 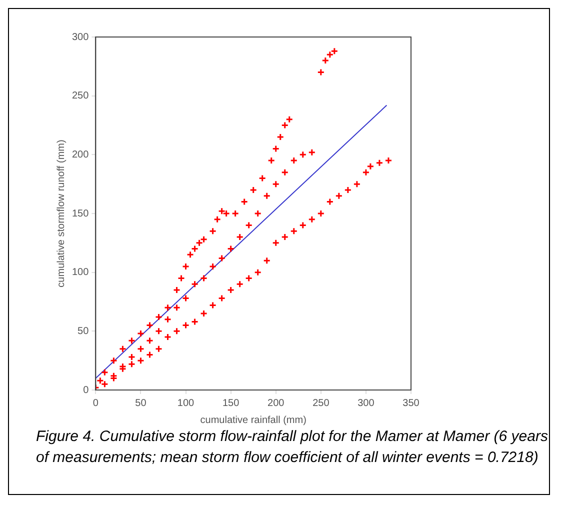 I want to click on x-tick-label: 350, so click(x=411, y=403).